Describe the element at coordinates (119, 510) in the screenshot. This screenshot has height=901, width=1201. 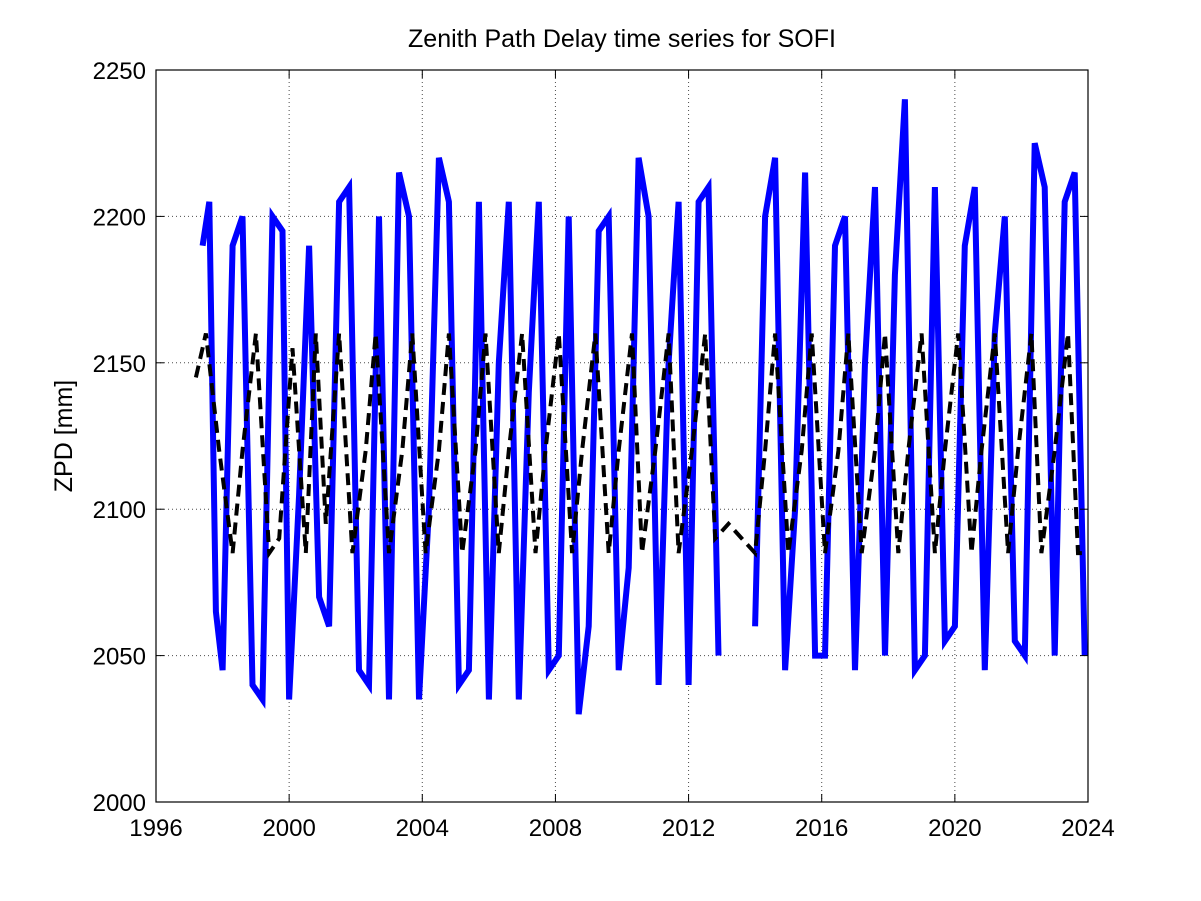
I see `y-tick-label: 2100` at that location.